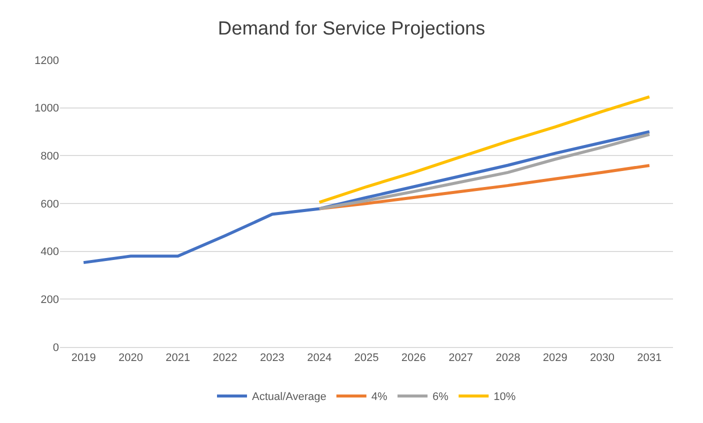 This screenshot has height=423, width=703. I want to click on x-tick-label: 2021, so click(178, 358).